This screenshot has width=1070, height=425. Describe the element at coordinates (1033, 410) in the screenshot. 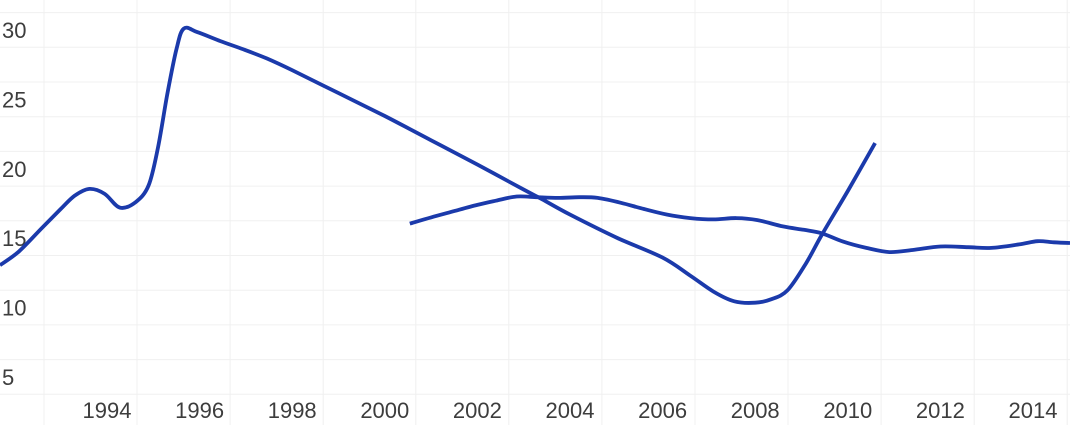

I see `x-tick-label: 2014` at that location.